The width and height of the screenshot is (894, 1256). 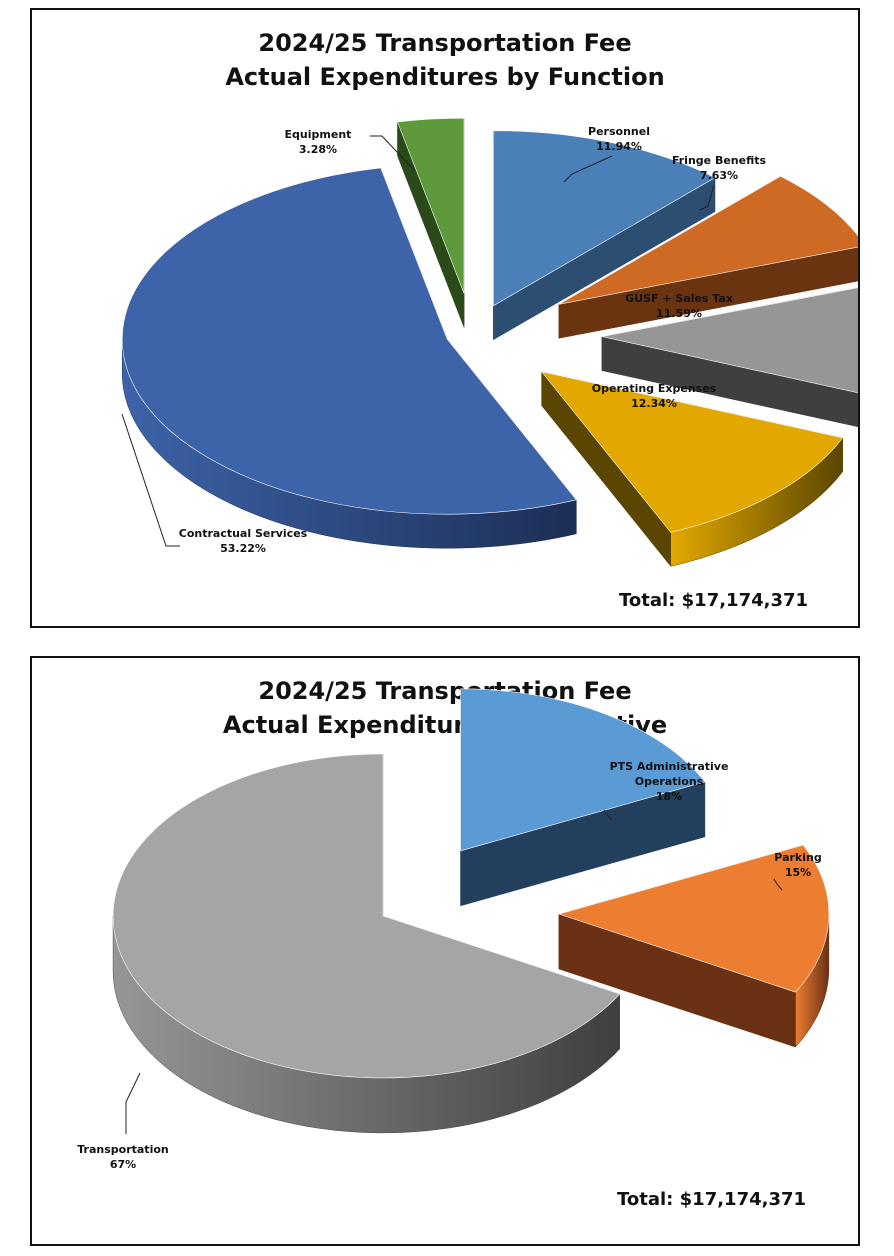 I want to click on undefined-pts-administrative-operations-value-label: 18%, so click(x=669, y=796).